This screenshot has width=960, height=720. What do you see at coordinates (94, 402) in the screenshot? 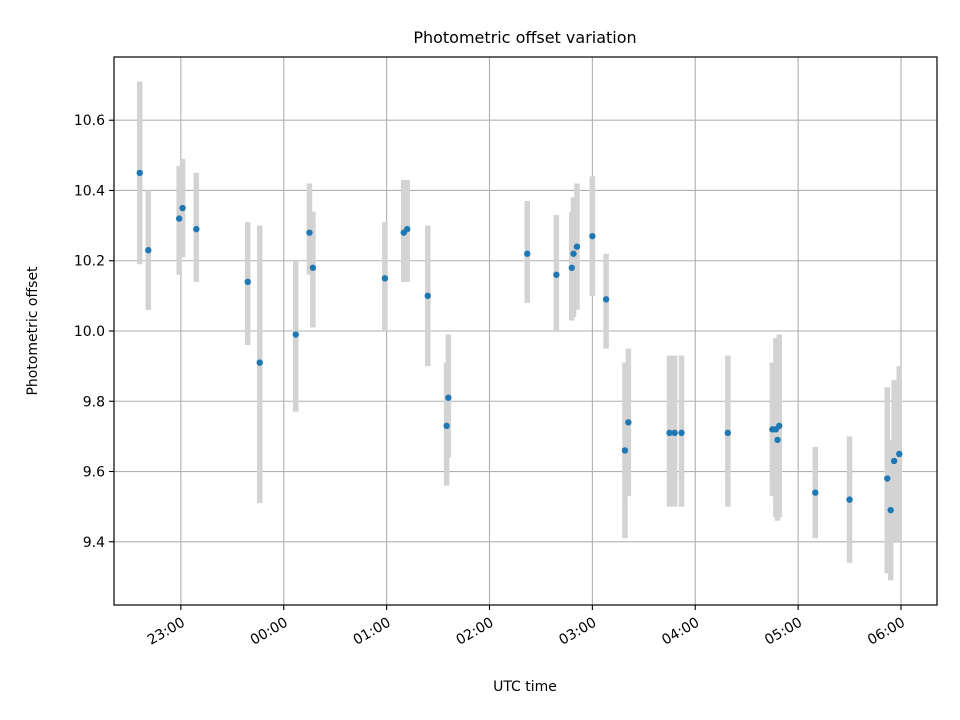
I see `y-tick-label: 9.8` at bounding box center [94, 402].